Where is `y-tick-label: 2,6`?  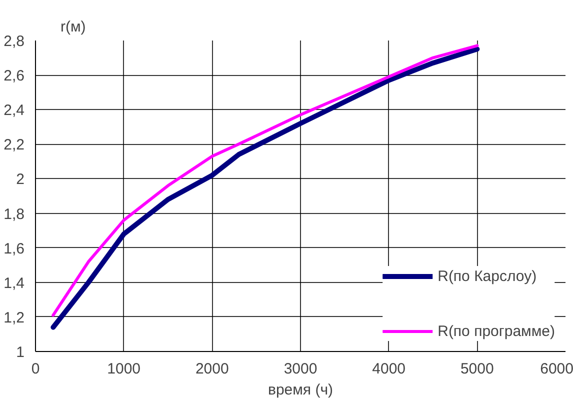 y-tick-label: 2,6 is located at coordinates (14, 76).